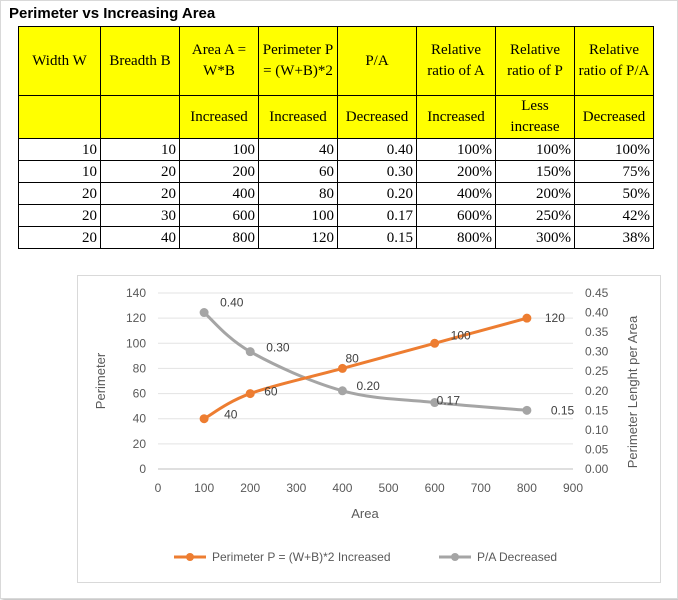 Image resolution: width=678 pixels, height=600 pixels. What do you see at coordinates (535, 61) in the screenshot?
I see `column-header: Relative ratio of P` at bounding box center [535, 61].